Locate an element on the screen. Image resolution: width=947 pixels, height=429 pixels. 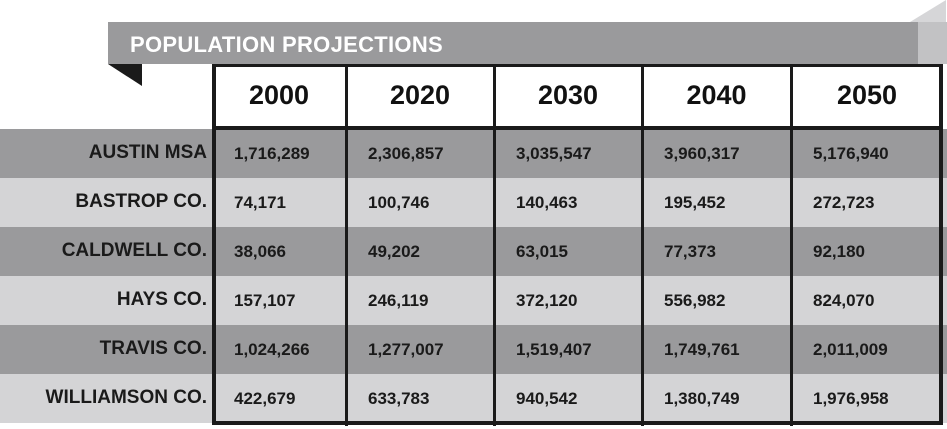
table-cell: 372,120 is located at coordinates (547, 300).